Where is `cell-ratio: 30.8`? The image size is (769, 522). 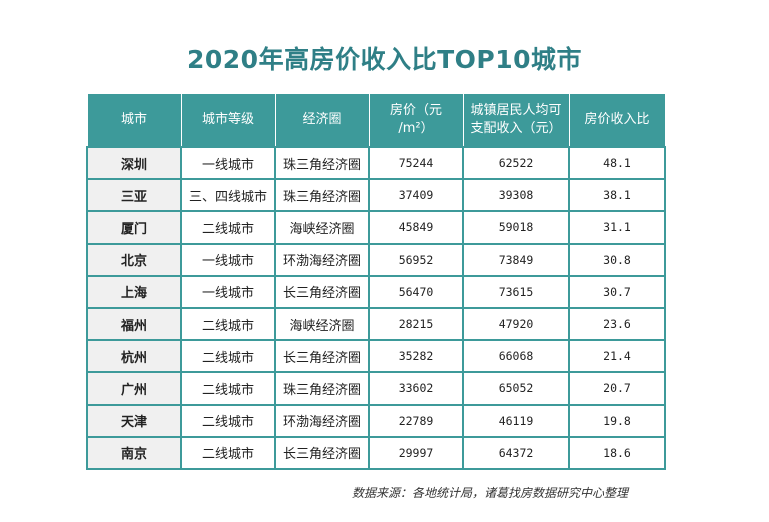 cell-ratio: 30.8 is located at coordinates (617, 259).